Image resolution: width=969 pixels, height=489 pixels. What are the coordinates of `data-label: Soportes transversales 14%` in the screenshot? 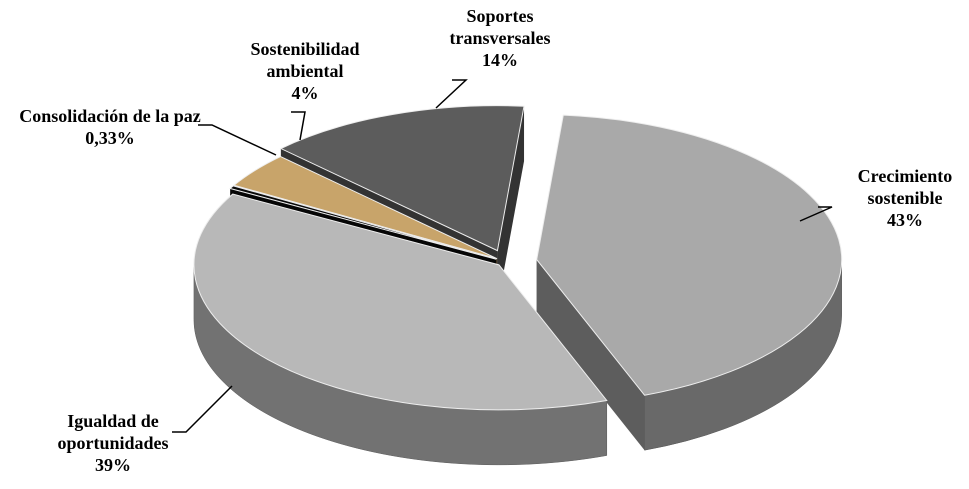 It's located at (500, 38).